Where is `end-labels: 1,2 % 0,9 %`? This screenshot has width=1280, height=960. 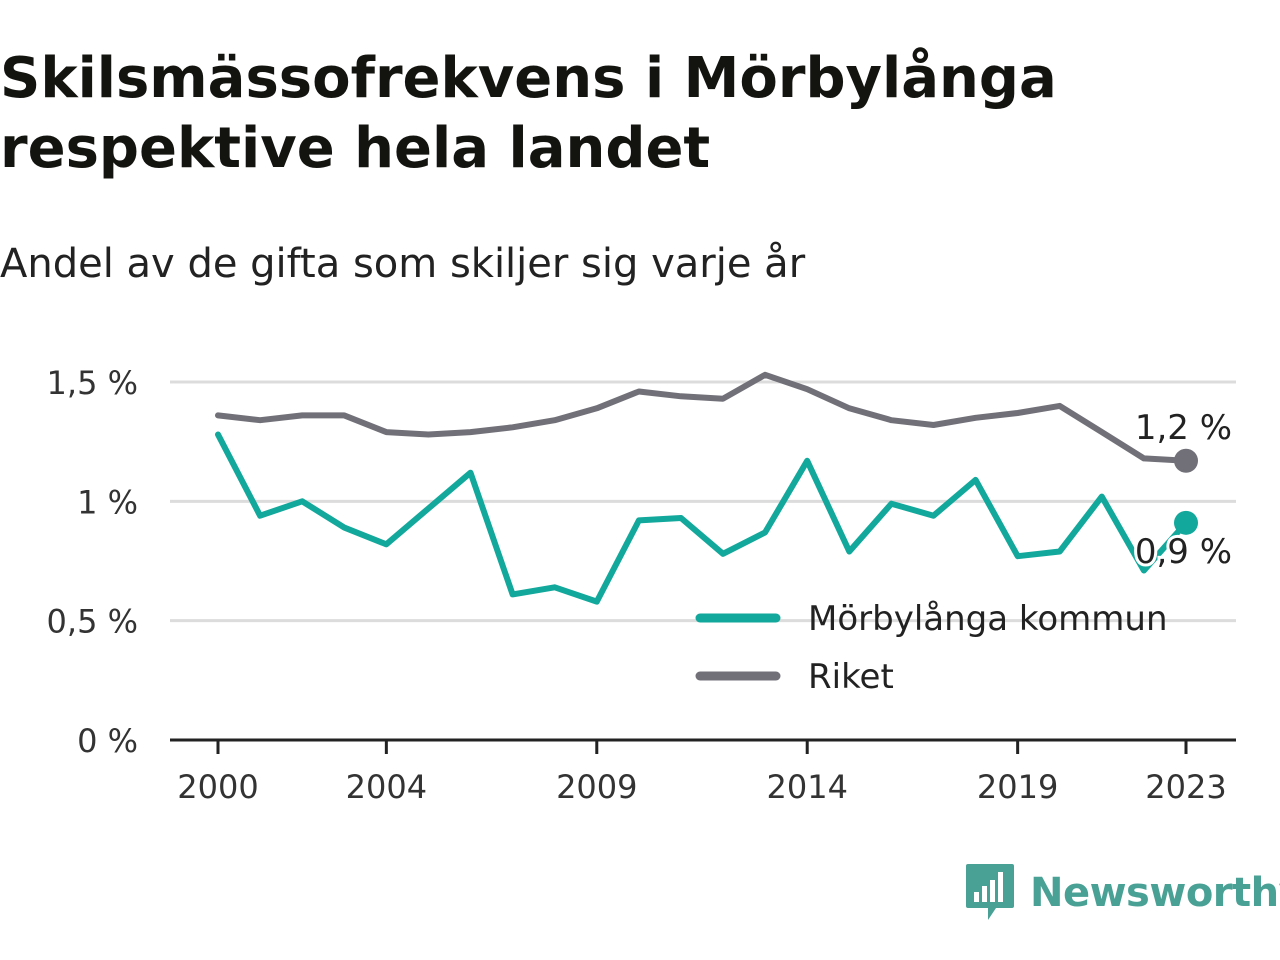
end-labels: 1,2 % 0,9 % is located at coordinates (1183, 490).